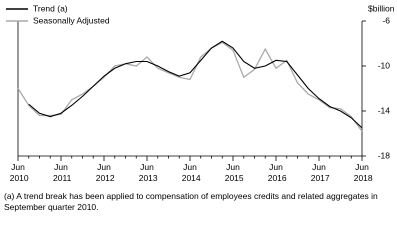 The height and width of the screenshot is (240, 397). What do you see at coordinates (276, 172) in the screenshot?
I see `x-tick-label: Jun 2016` at bounding box center [276, 172].